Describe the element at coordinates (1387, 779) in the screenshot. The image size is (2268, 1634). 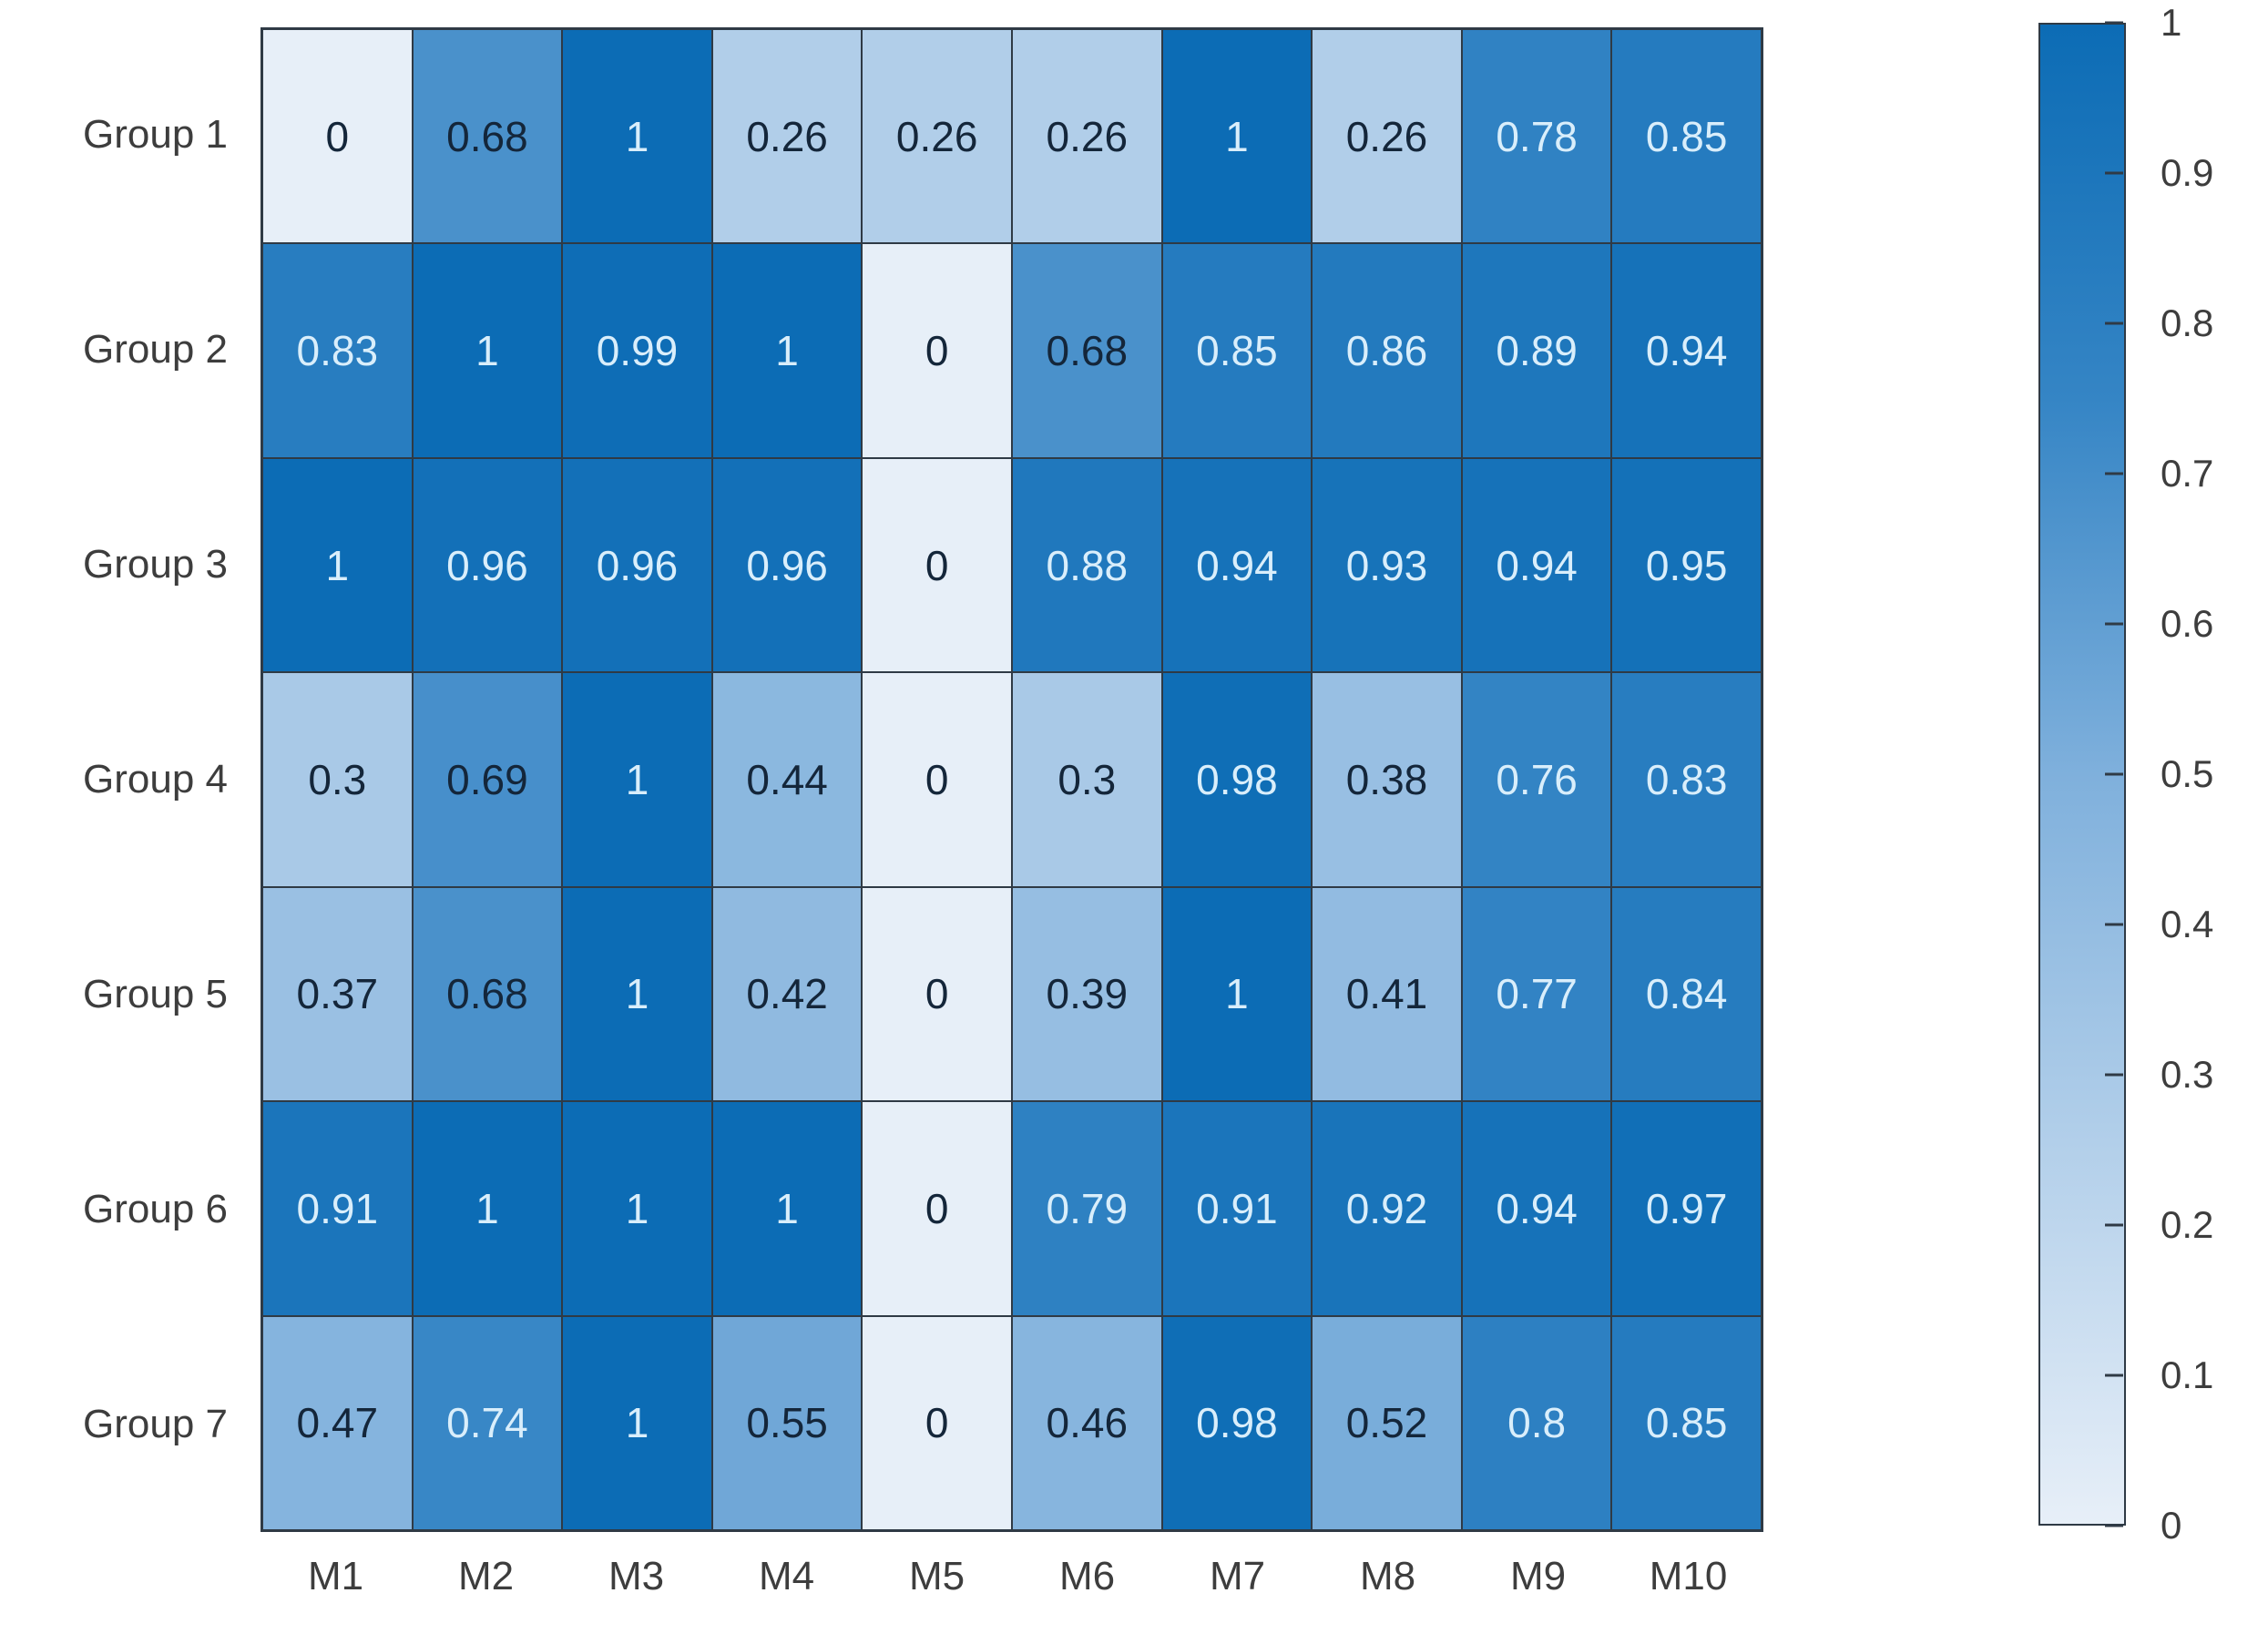
I see `heatmap-cell: 0.38` at that location.